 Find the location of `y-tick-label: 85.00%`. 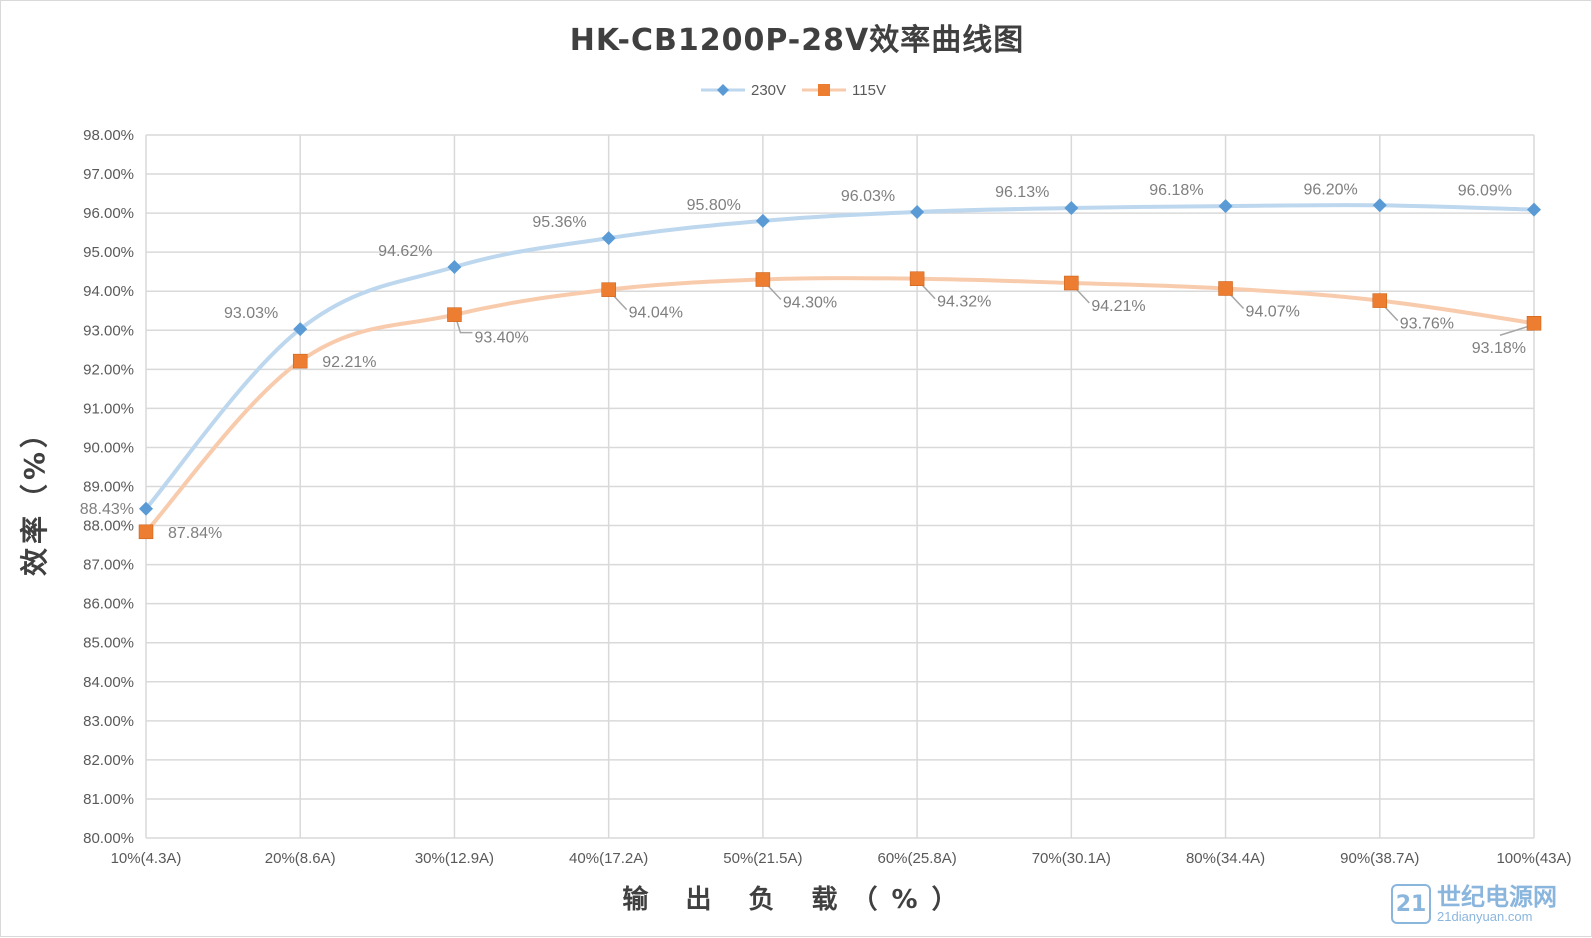

y-tick-label: 85.00% is located at coordinates (108, 643).